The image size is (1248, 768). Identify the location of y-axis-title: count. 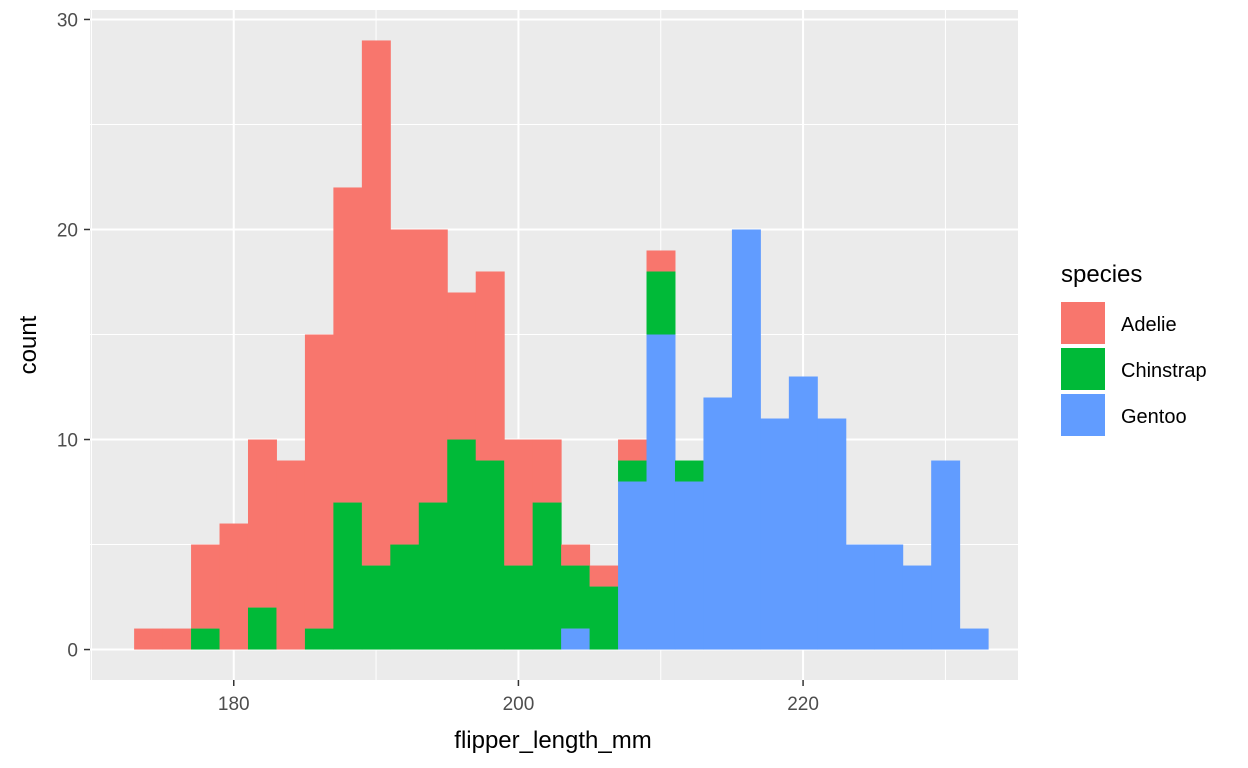
(28, 344).